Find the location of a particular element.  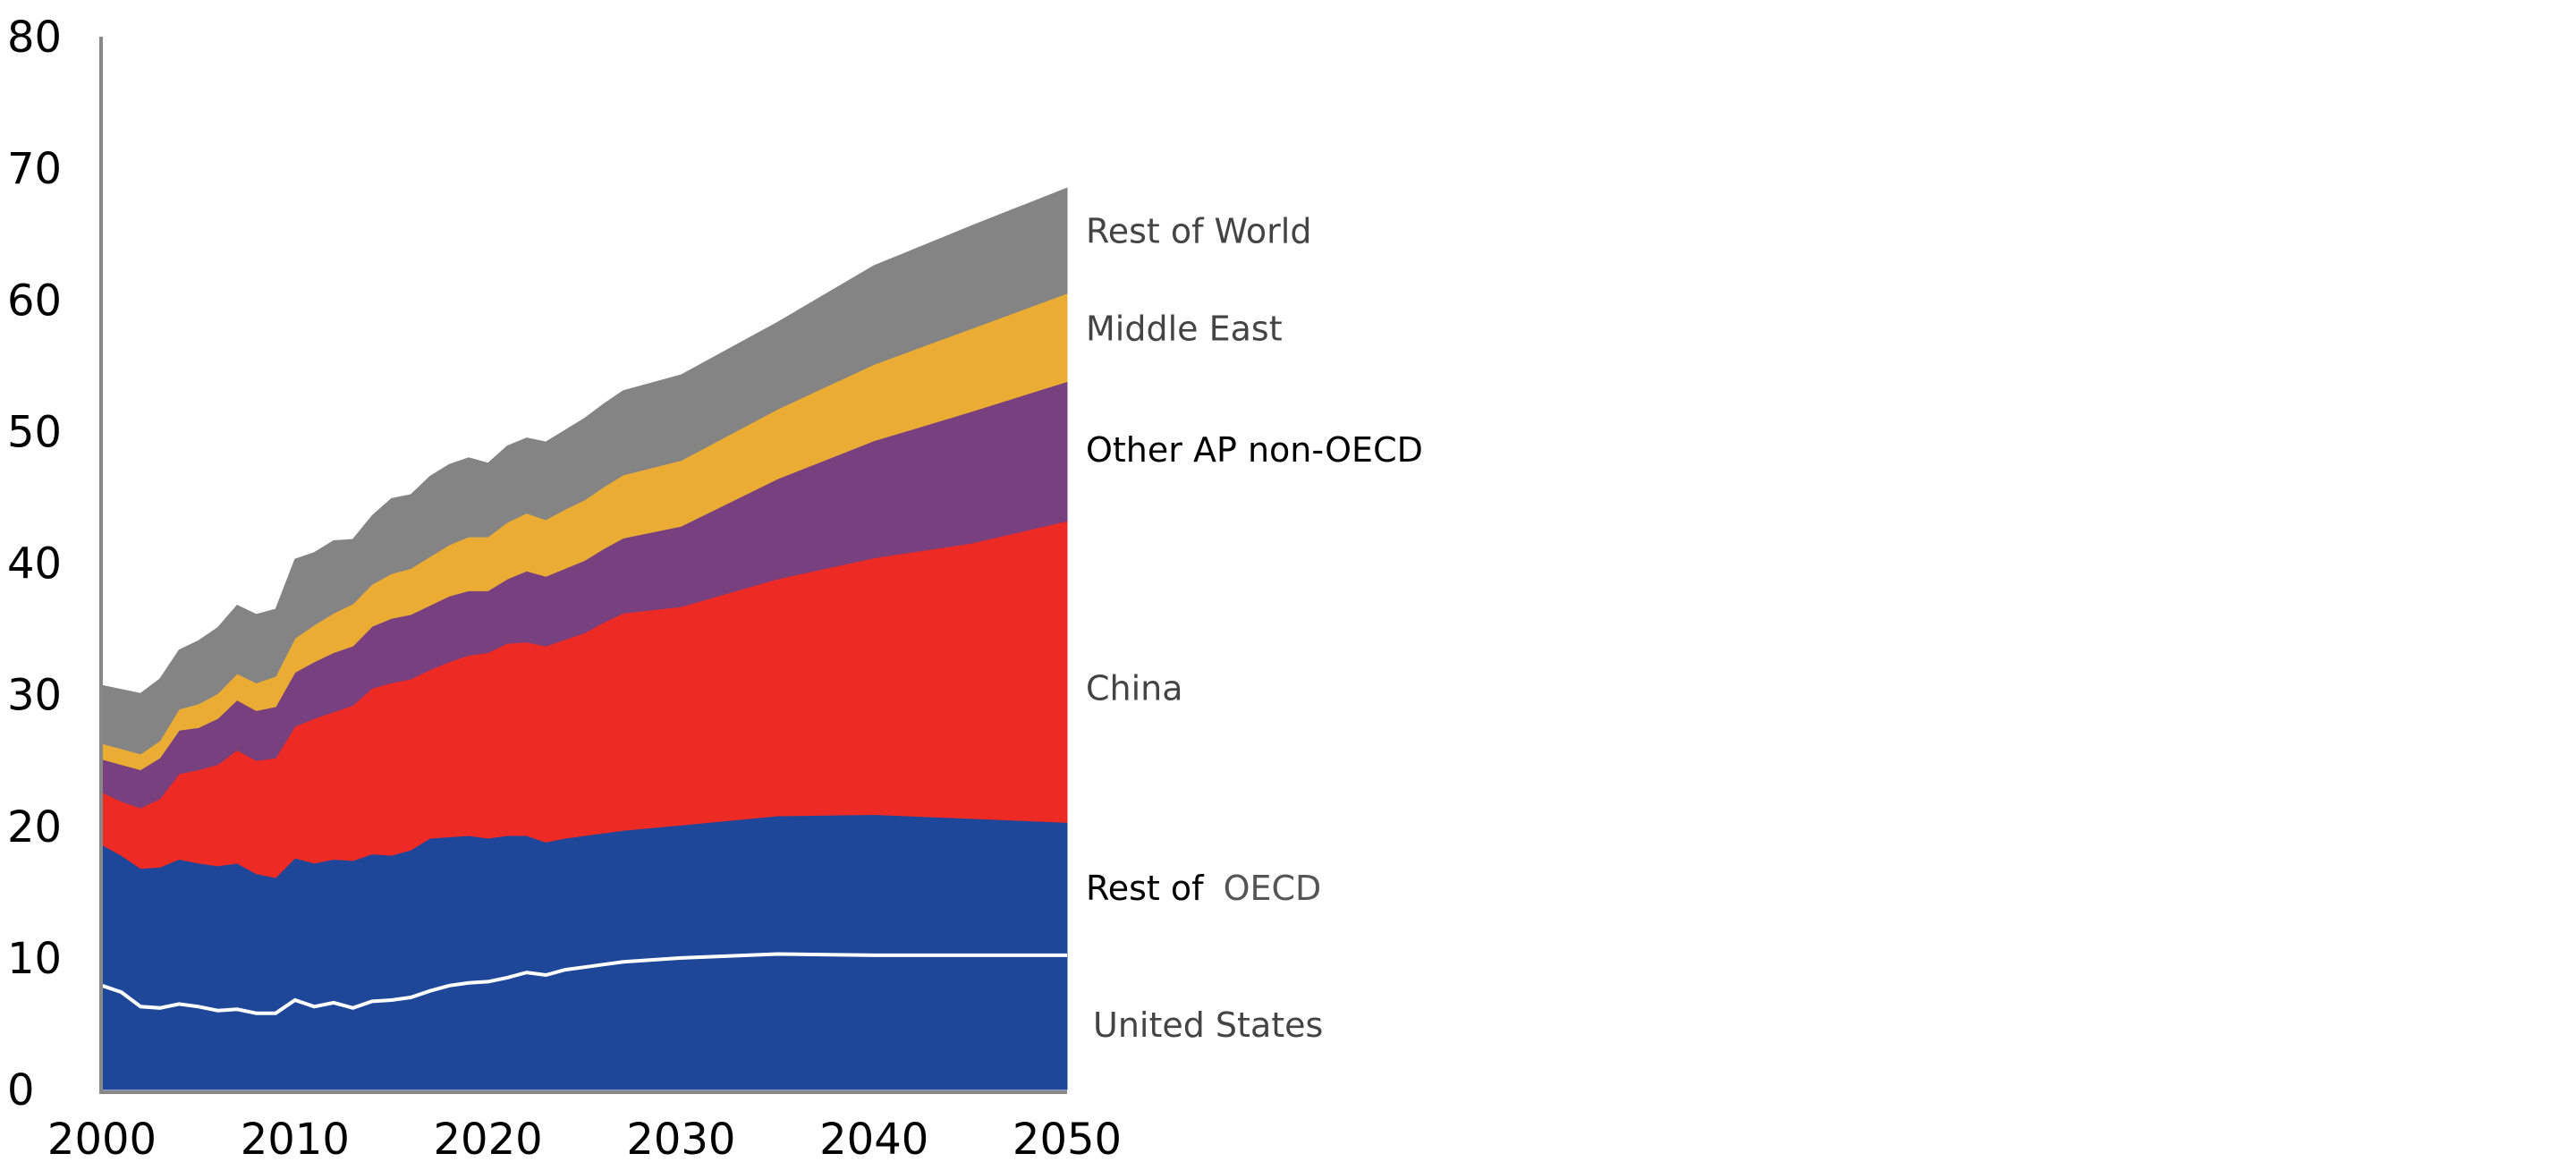

x-tick-label: 2020 is located at coordinates (488, 1138).